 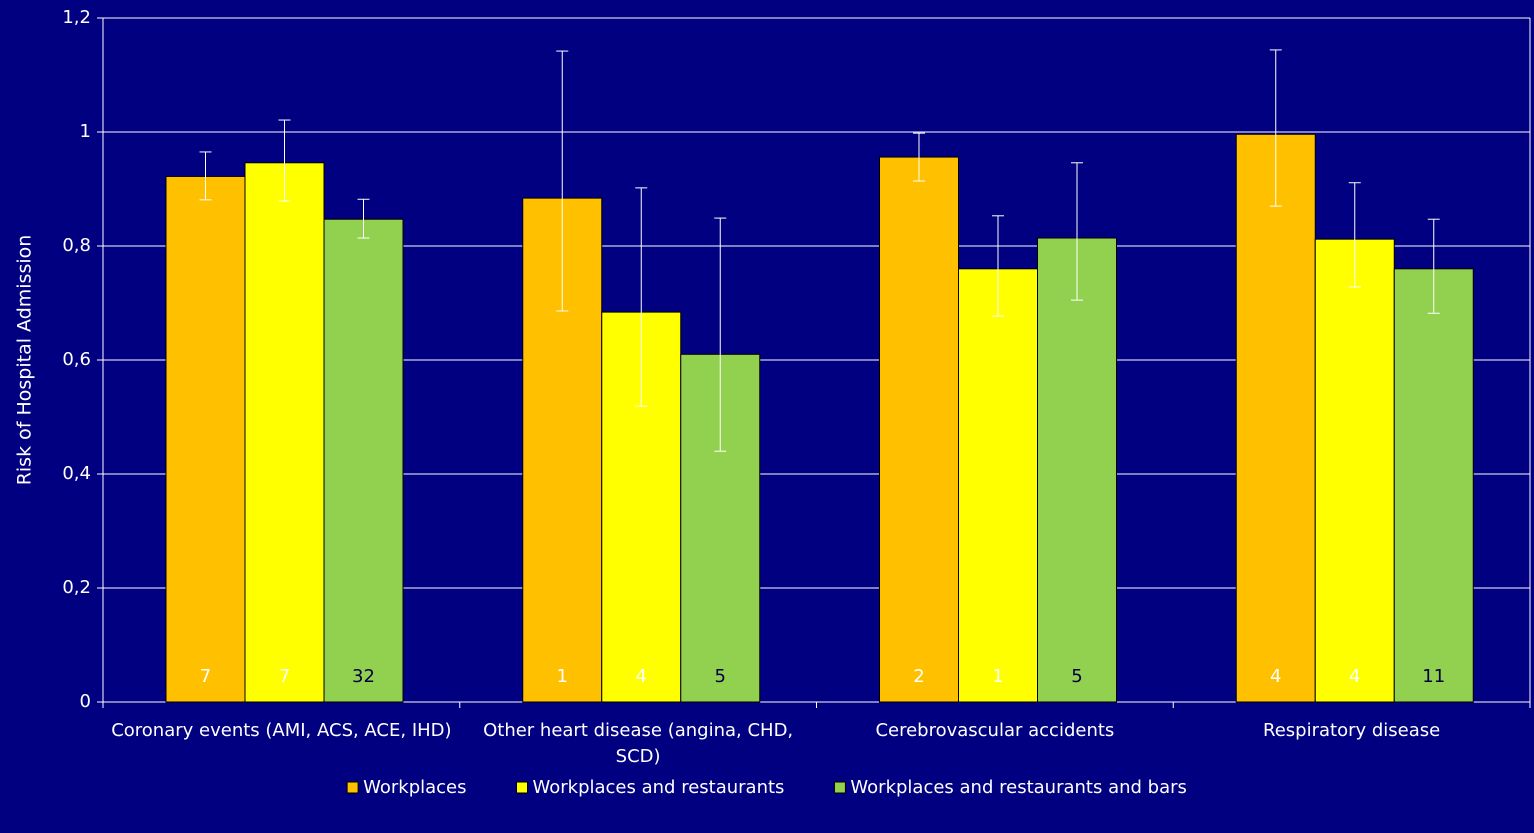 I want to click on legend-label: Workplaces and restaurants, so click(x=659, y=787).